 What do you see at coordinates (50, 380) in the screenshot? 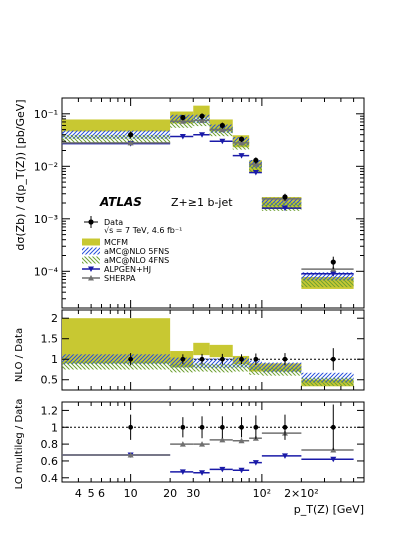
I see `nlo-y-tick-label: 0.5` at bounding box center [50, 380].